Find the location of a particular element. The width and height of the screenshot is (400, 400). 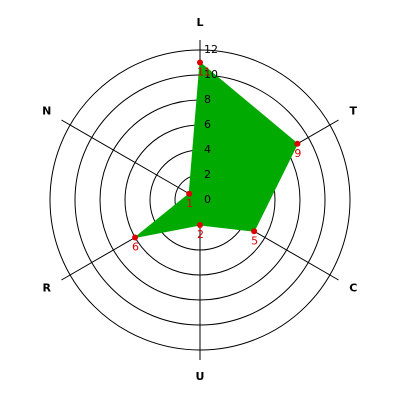

tick-label: 8 is located at coordinates (207, 99).